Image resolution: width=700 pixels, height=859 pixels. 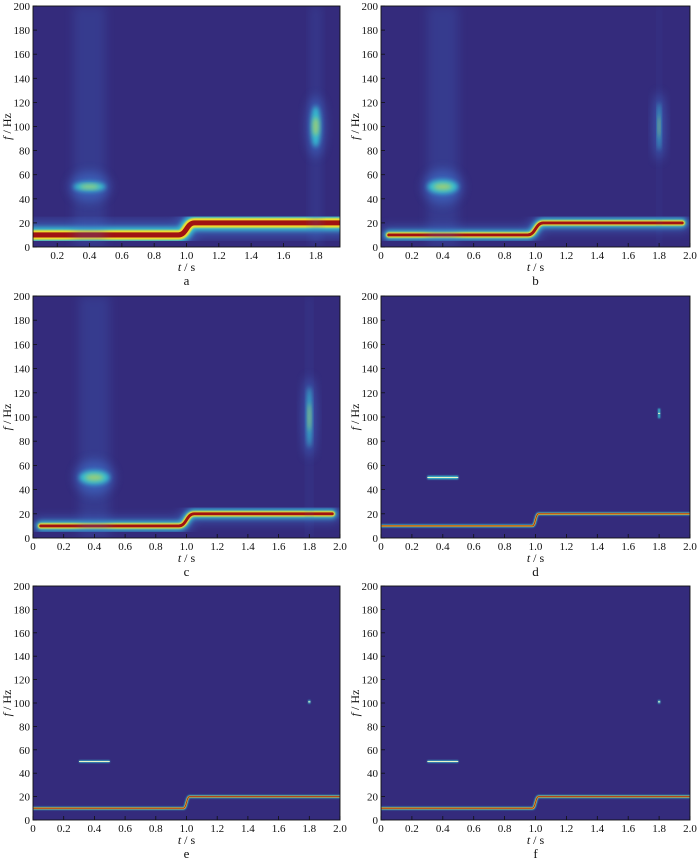 I want to click on y-axis-title: f / Hz, so click(x=355, y=703).